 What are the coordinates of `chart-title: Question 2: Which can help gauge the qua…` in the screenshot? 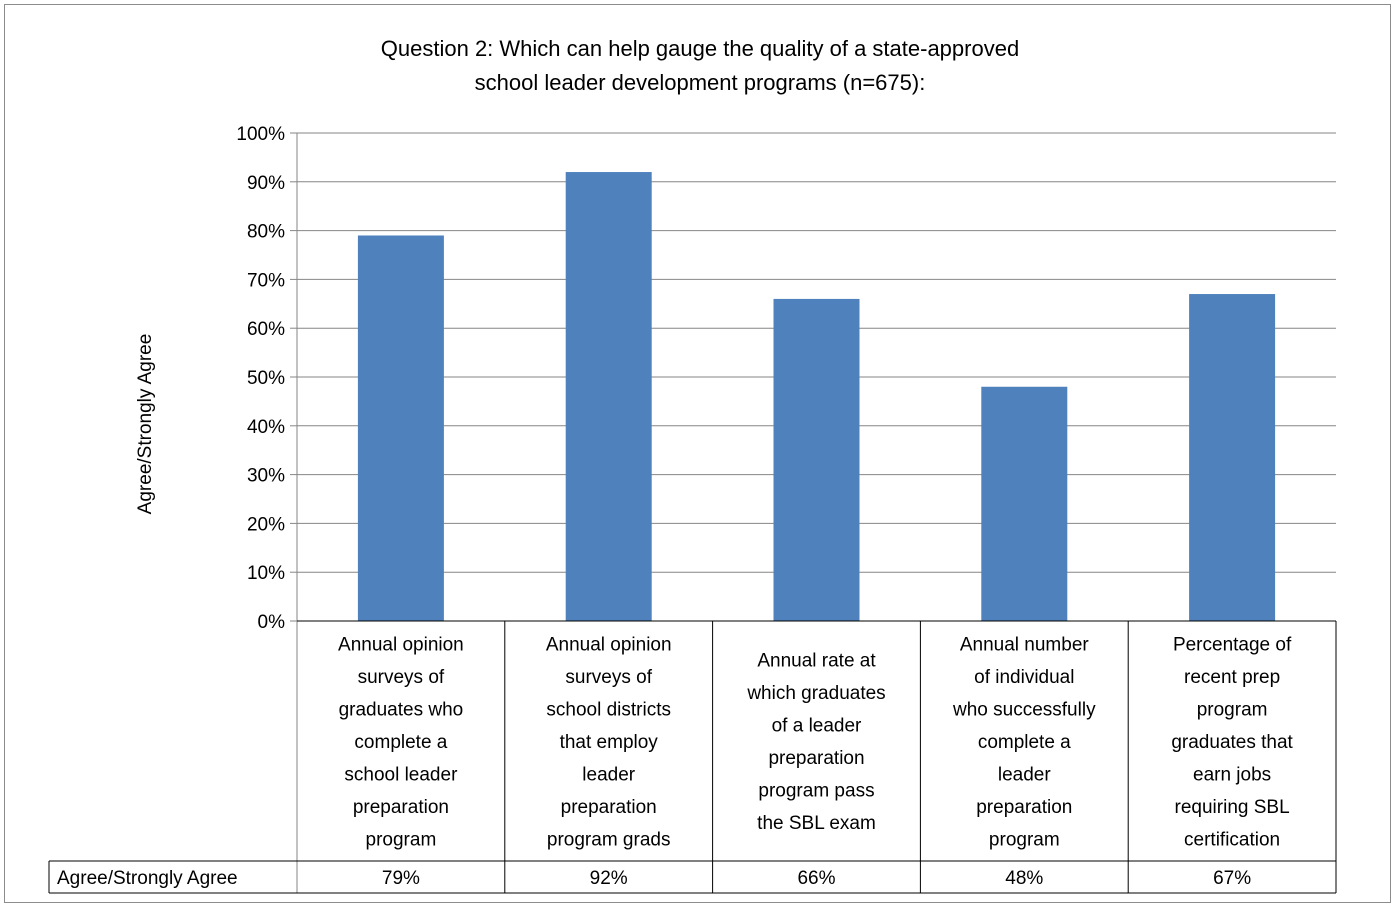 It's located at (700, 65).